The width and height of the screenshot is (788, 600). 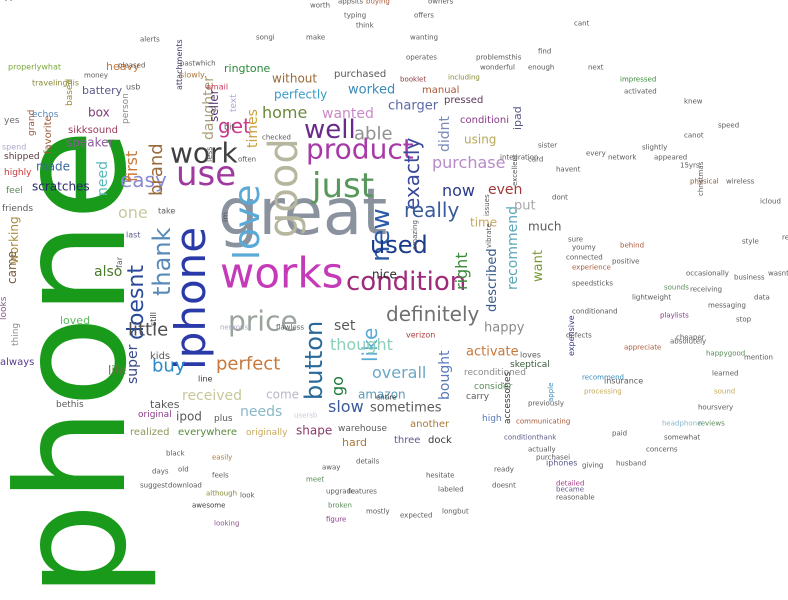 What do you see at coordinates (314, 360) in the screenshot?
I see `word: button` at bounding box center [314, 360].